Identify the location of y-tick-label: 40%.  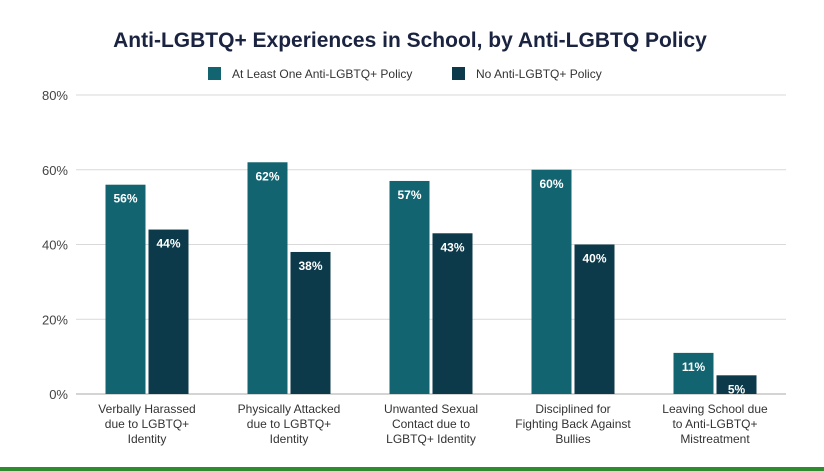
(55, 245).